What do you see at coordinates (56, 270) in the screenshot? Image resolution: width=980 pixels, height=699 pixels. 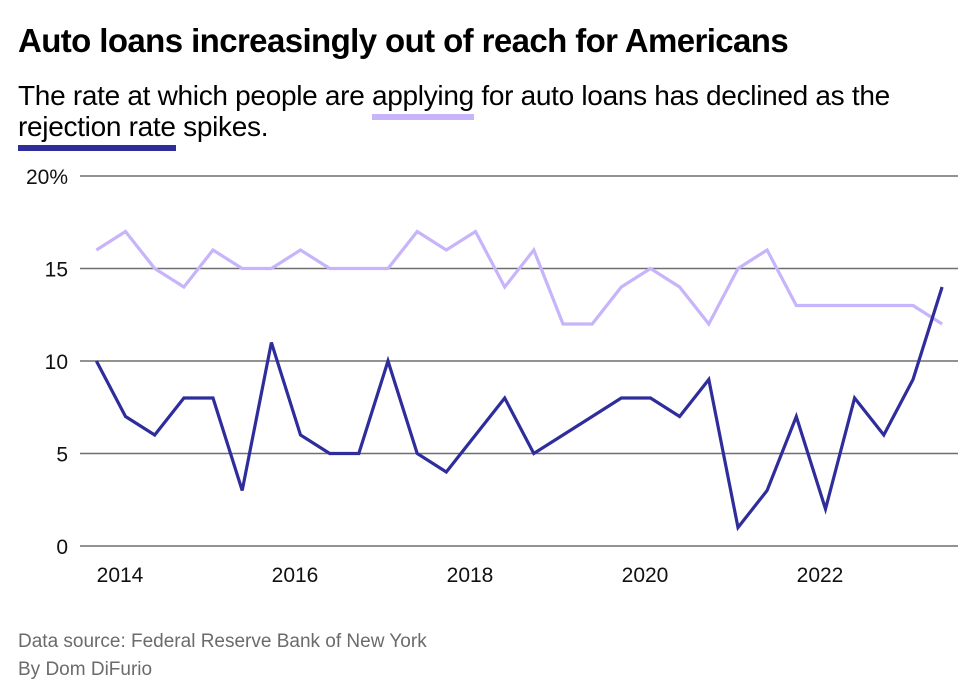 I see `y-tick-label: 15` at bounding box center [56, 270].